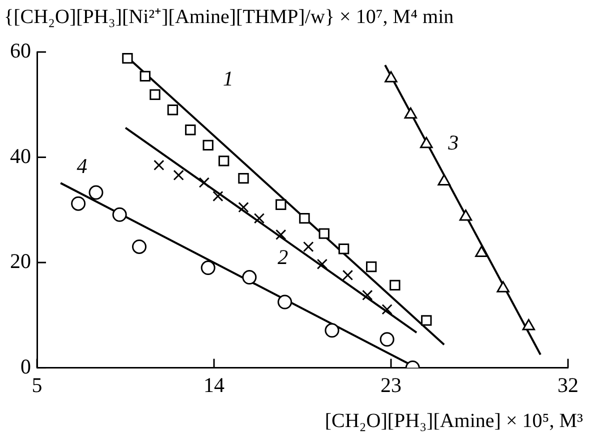 Image resolution: width=613 pixels, height=437 pixels. I want to click on y-tick-label: 0, so click(25, 366).